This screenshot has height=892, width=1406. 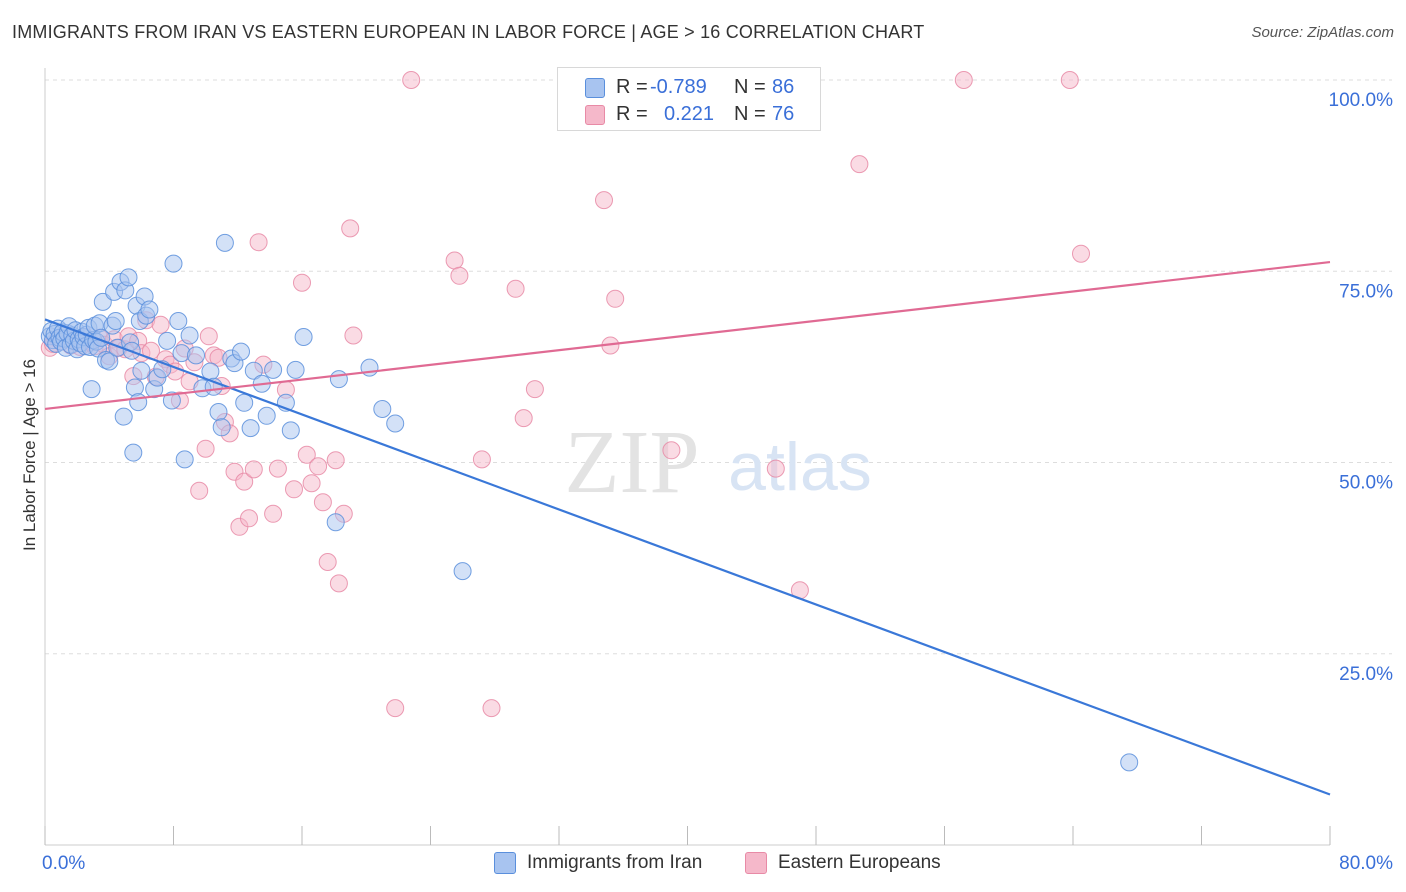 What do you see at coordinates (1366, 674) in the screenshot?
I see `y-tick-label: 25.0%` at bounding box center [1366, 674].